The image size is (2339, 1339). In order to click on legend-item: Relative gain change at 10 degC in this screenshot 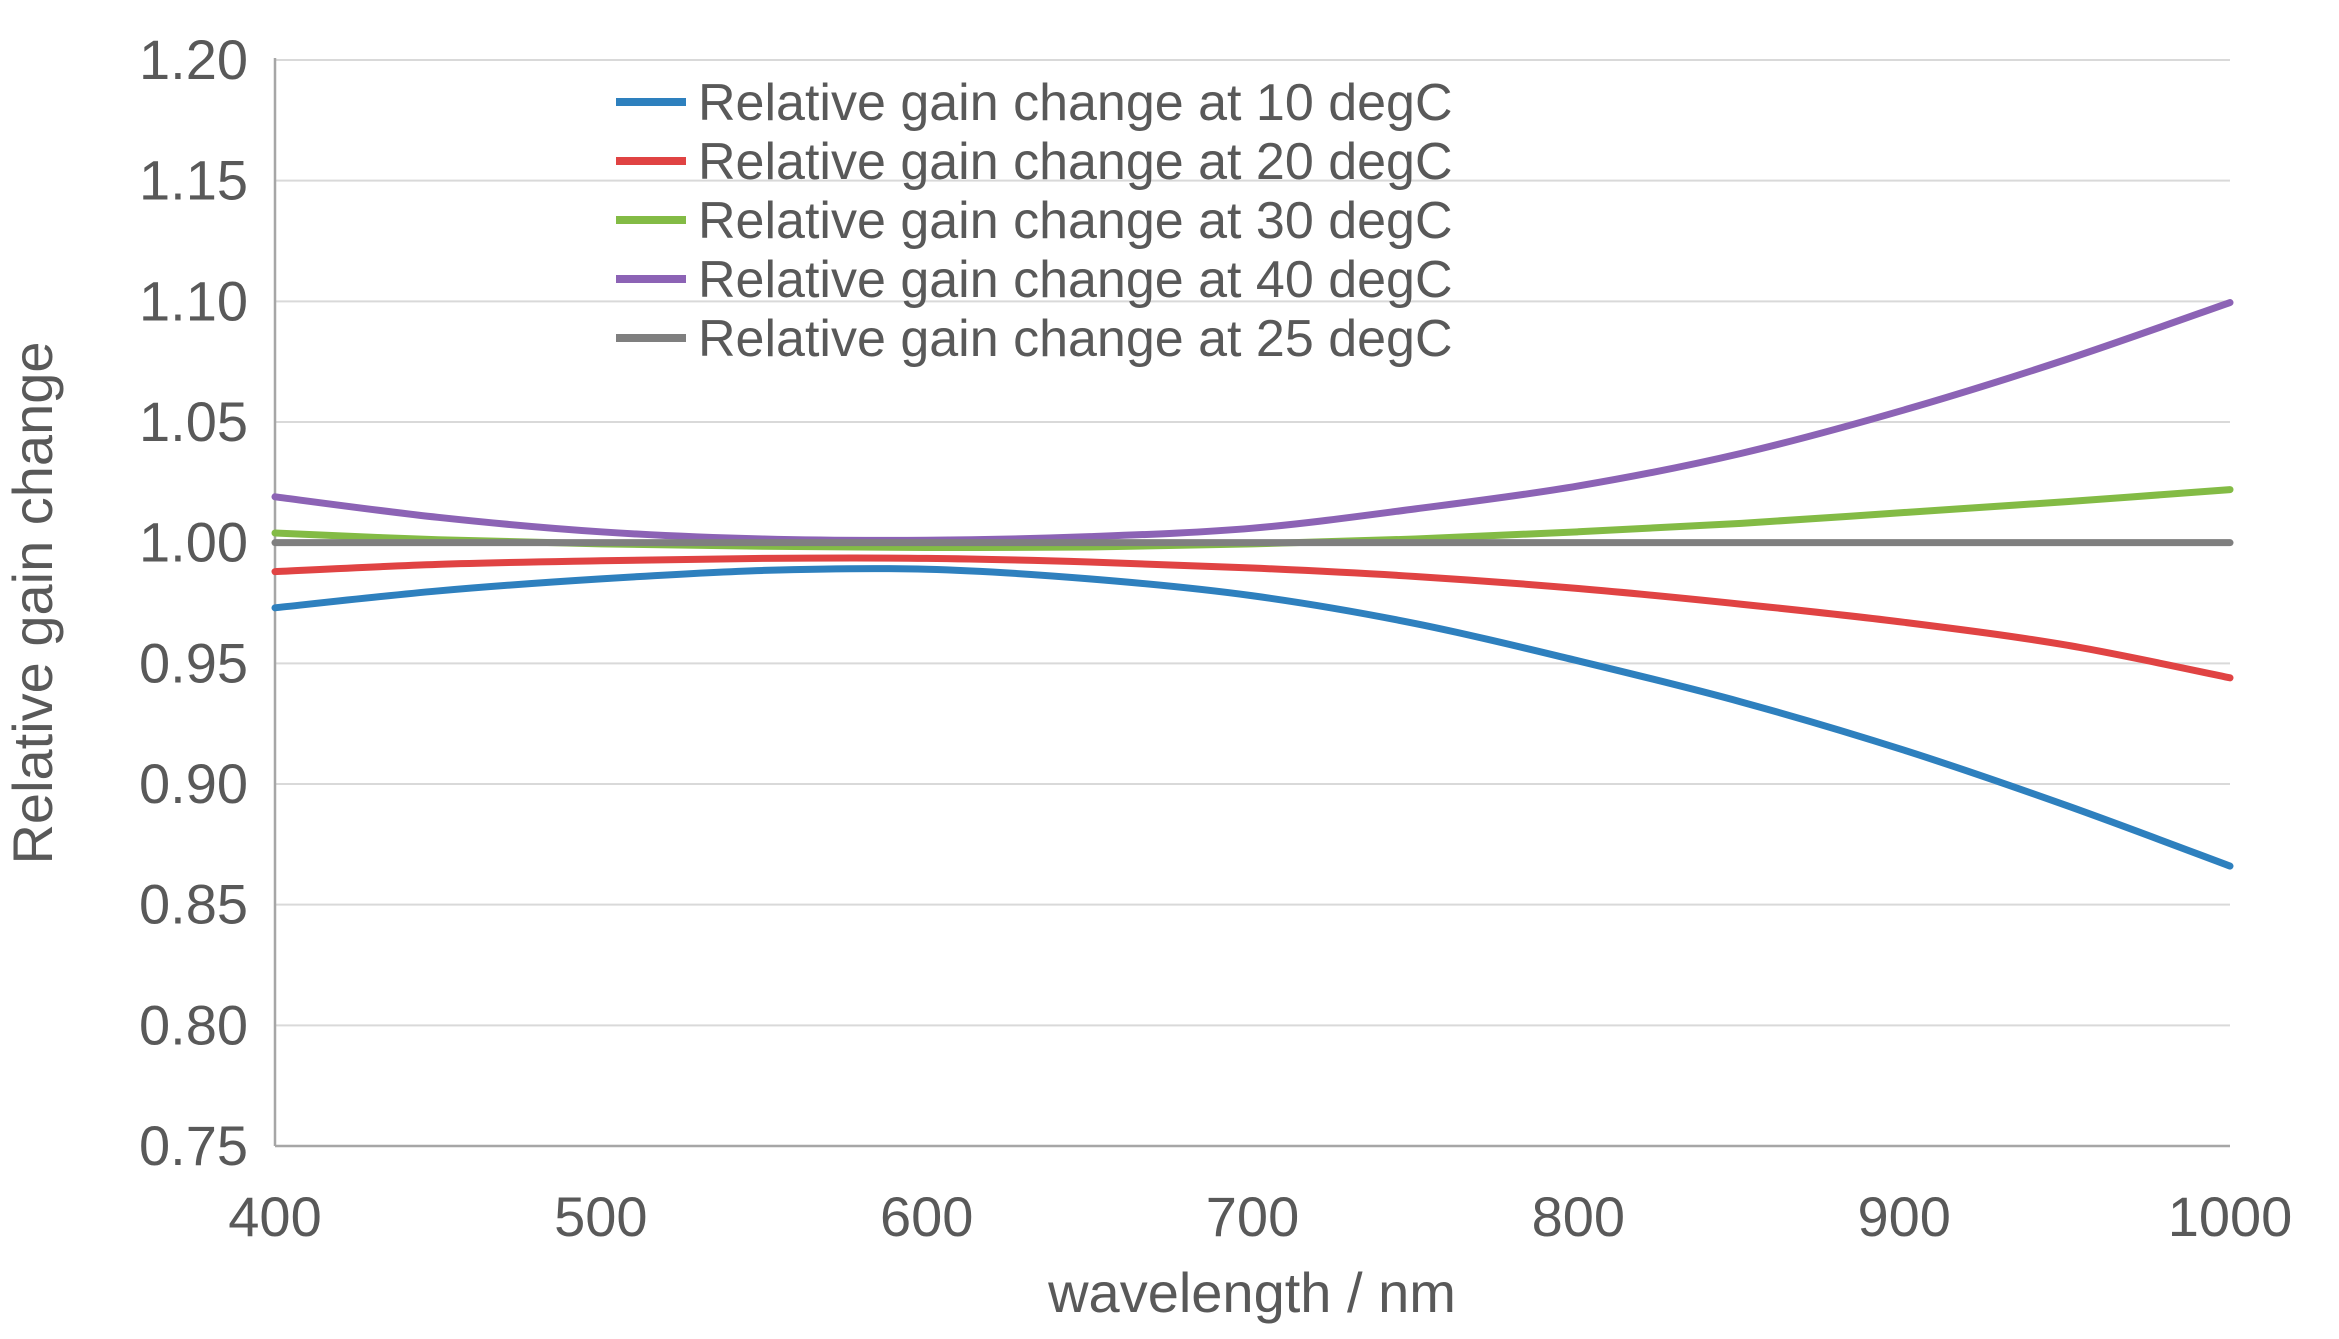, I will do `click(1034, 103)`.